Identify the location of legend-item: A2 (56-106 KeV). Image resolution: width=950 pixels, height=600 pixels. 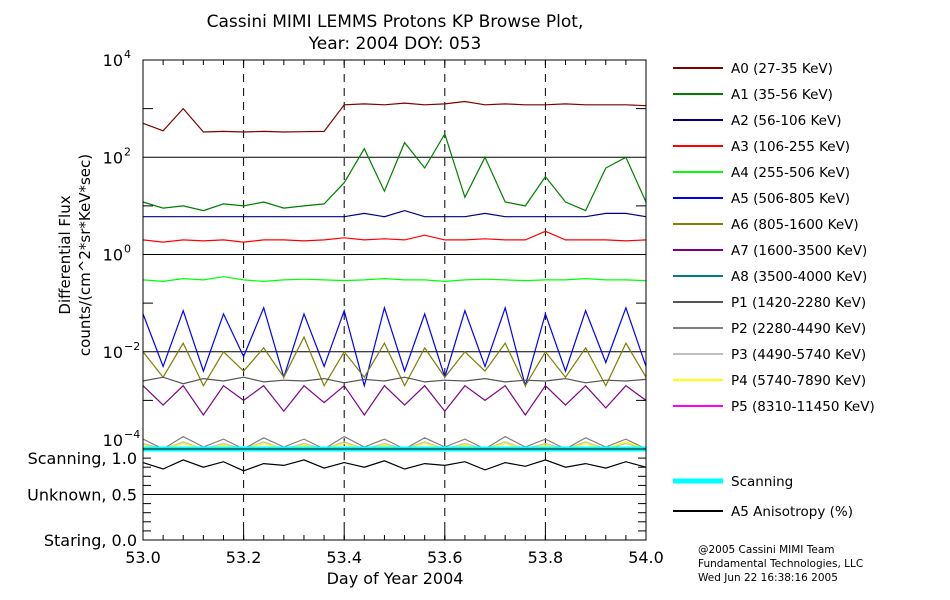
(757, 121).